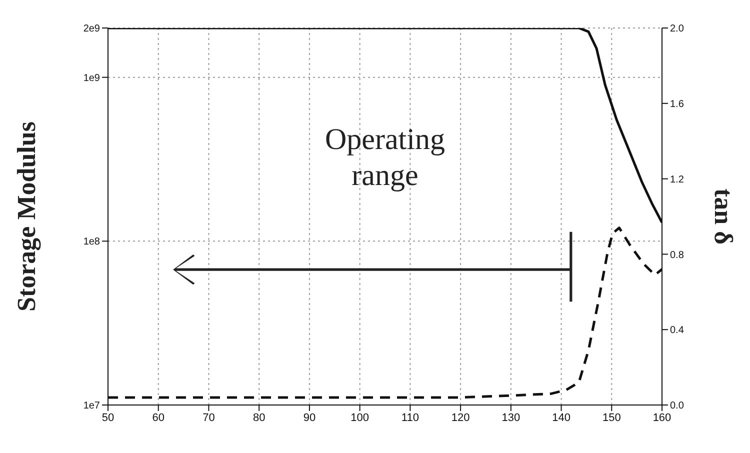 The height and width of the screenshot is (453, 750). I want to click on y2-tick-label: 1.6, so click(677, 104).